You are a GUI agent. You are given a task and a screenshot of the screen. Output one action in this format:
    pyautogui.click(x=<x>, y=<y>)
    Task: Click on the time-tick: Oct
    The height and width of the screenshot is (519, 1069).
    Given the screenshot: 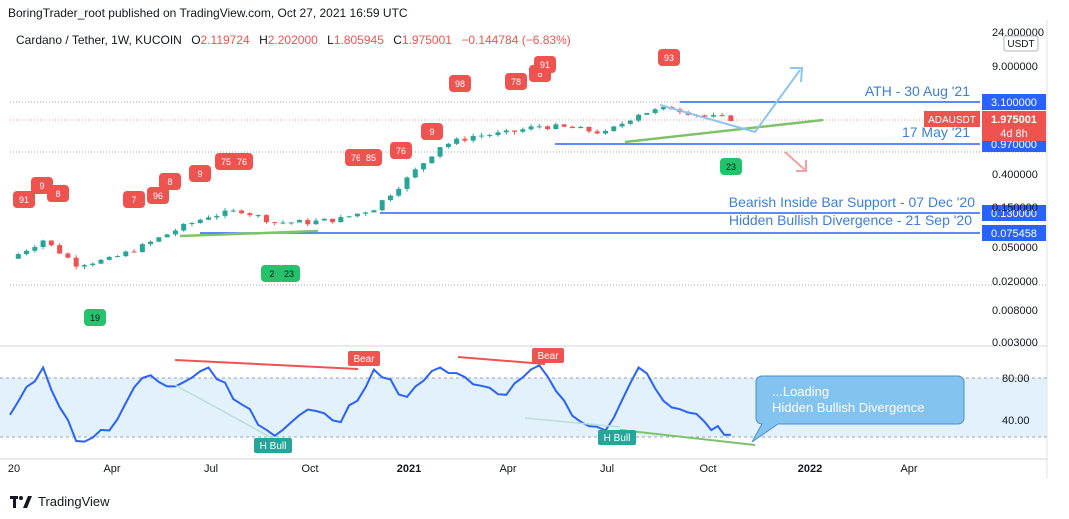 What is the action you would take?
    pyautogui.click(x=707, y=469)
    